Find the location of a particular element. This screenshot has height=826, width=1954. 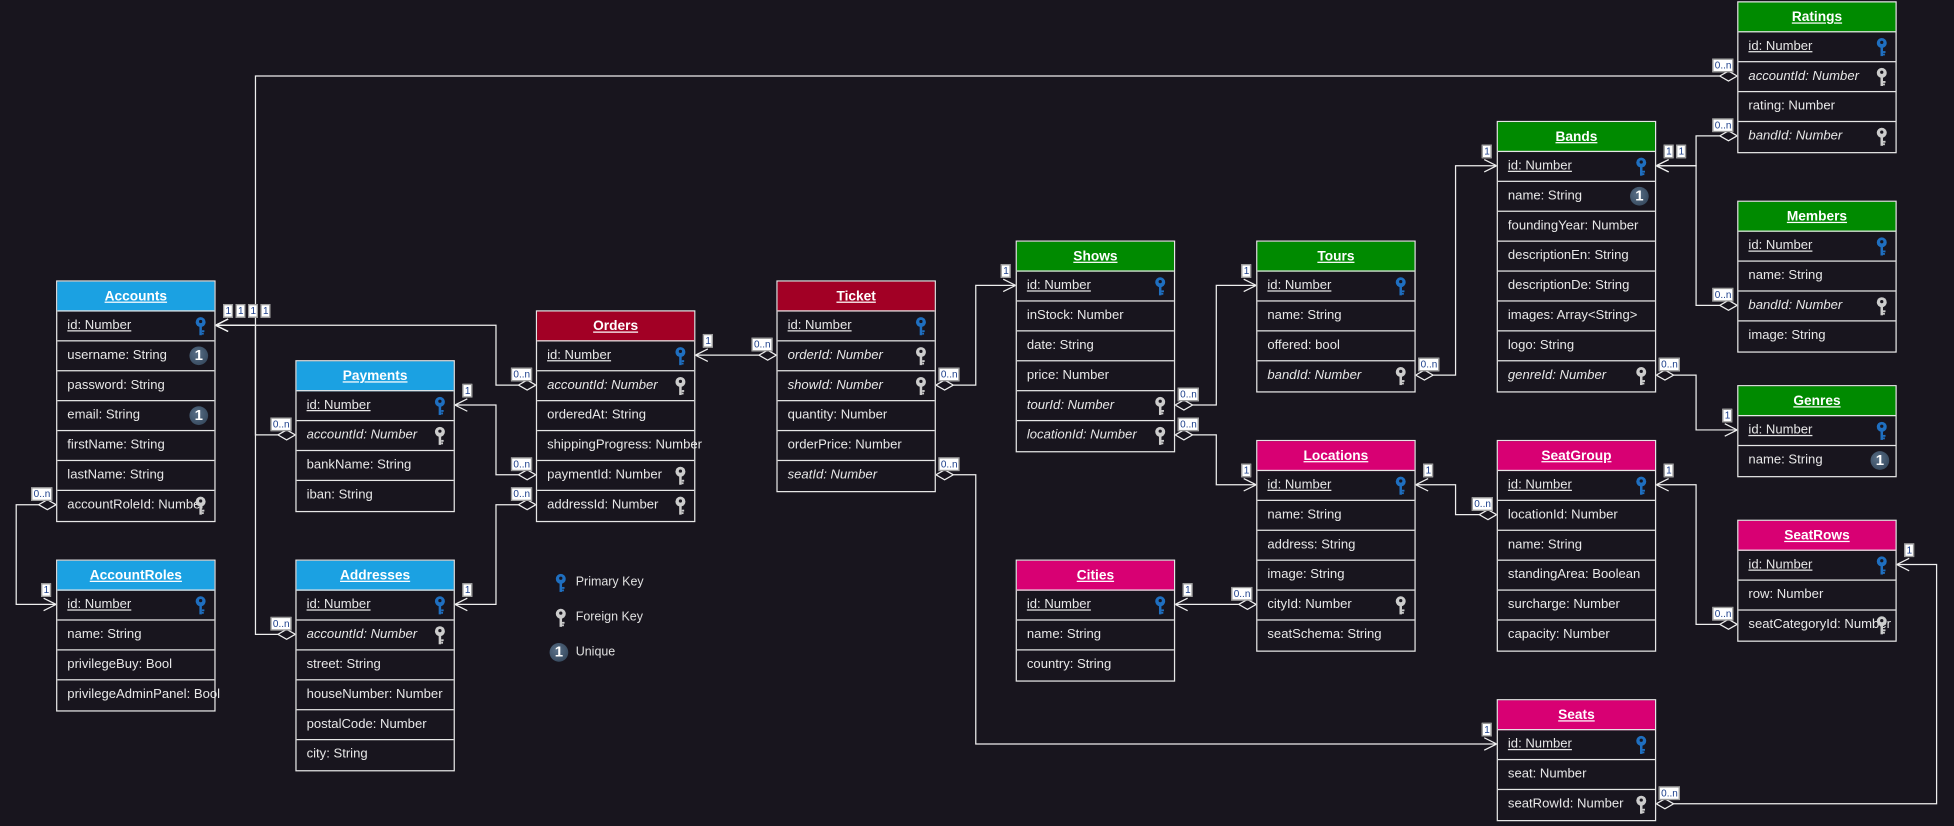

entity-field: offered: bool is located at coordinates (1336, 346).